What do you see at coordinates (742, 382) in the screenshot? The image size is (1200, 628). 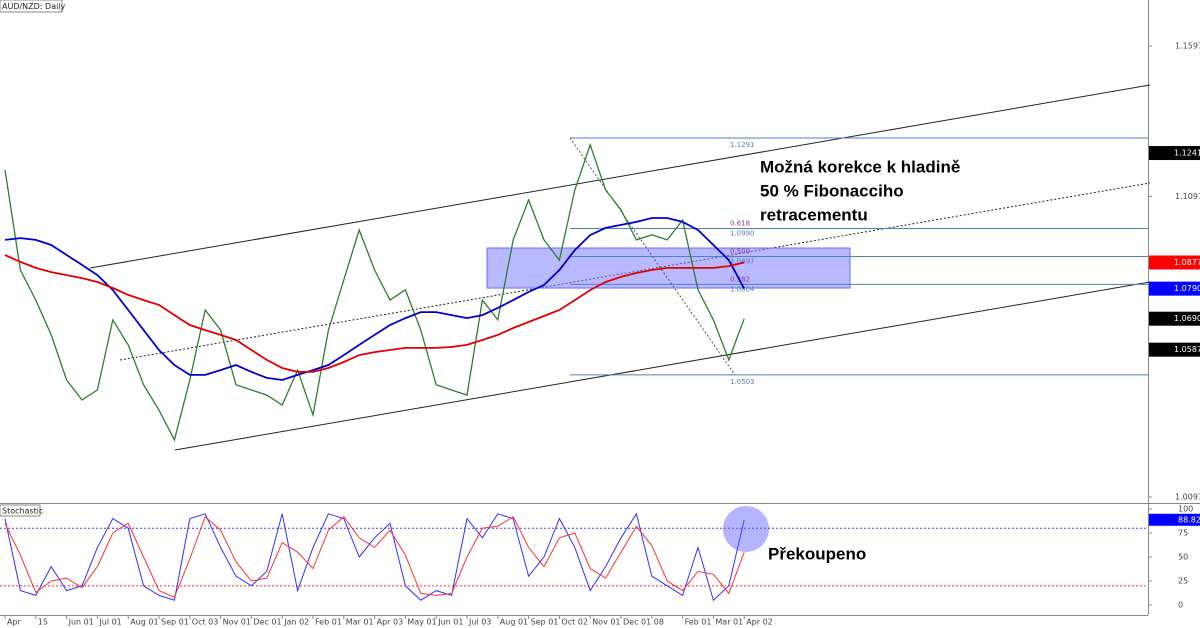 I see `fib-price: 1.0503` at bounding box center [742, 382].